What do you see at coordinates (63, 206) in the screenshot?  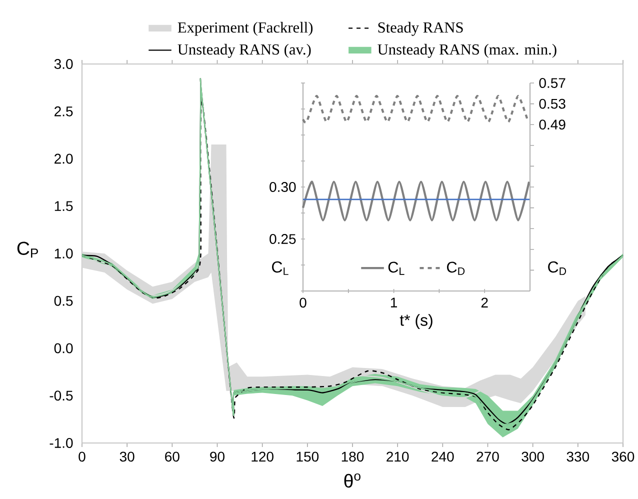 I see `y-tick-label: 1.5` at bounding box center [63, 206].